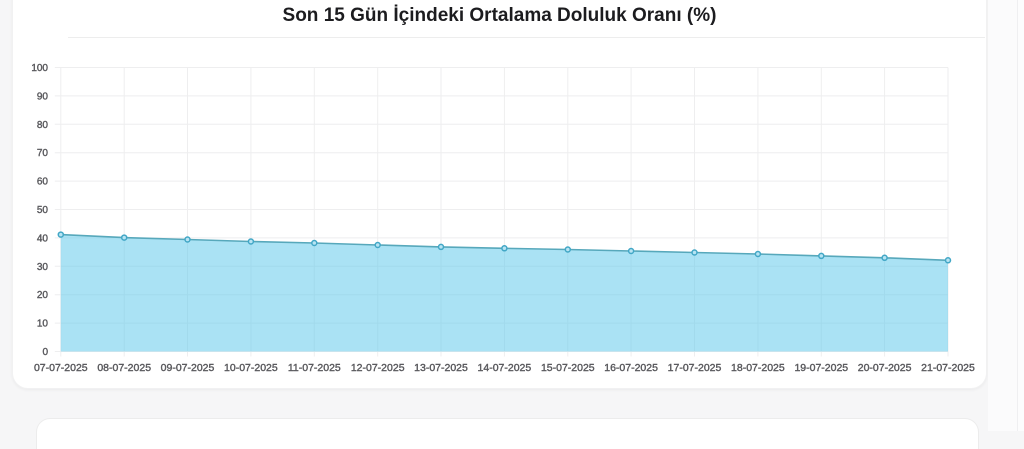 Image resolution: width=1024 pixels, height=449 pixels. I want to click on svg-text: 10-07-2025, so click(251, 368).